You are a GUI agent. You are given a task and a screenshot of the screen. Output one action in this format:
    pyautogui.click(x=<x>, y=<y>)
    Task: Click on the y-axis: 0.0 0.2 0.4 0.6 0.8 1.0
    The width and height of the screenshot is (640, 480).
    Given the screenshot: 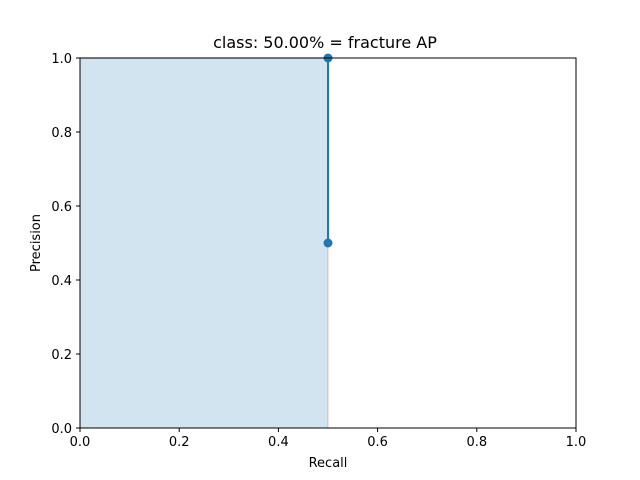 What is the action you would take?
    pyautogui.click(x=65, y=244)
    